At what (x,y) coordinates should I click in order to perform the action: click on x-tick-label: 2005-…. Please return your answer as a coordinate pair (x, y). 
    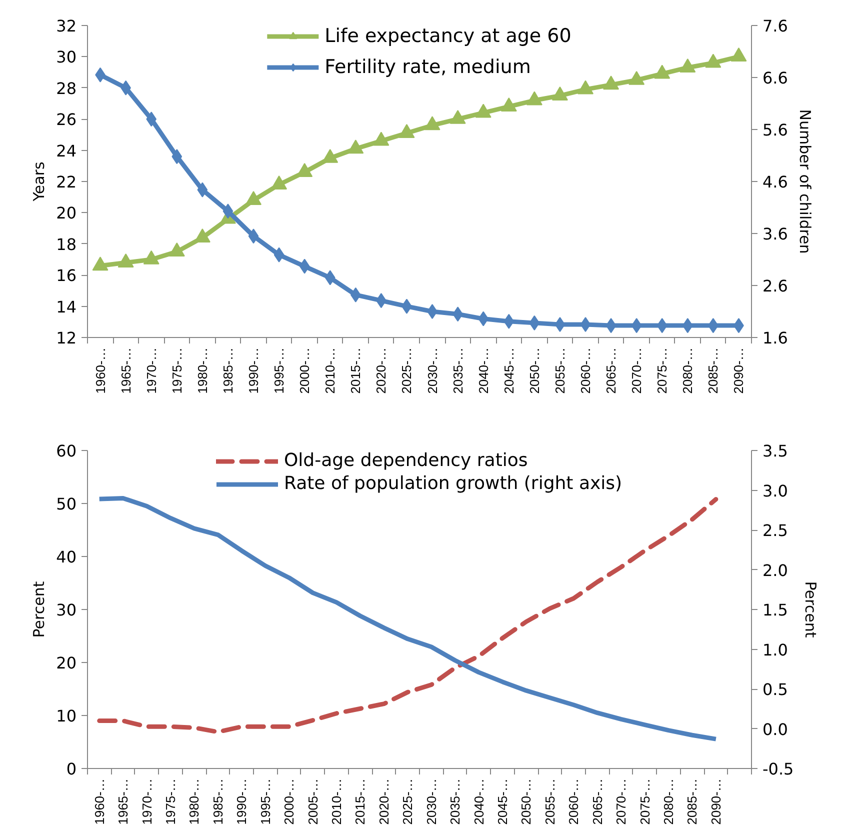
    Looking at the image, I should click on (312, 801).